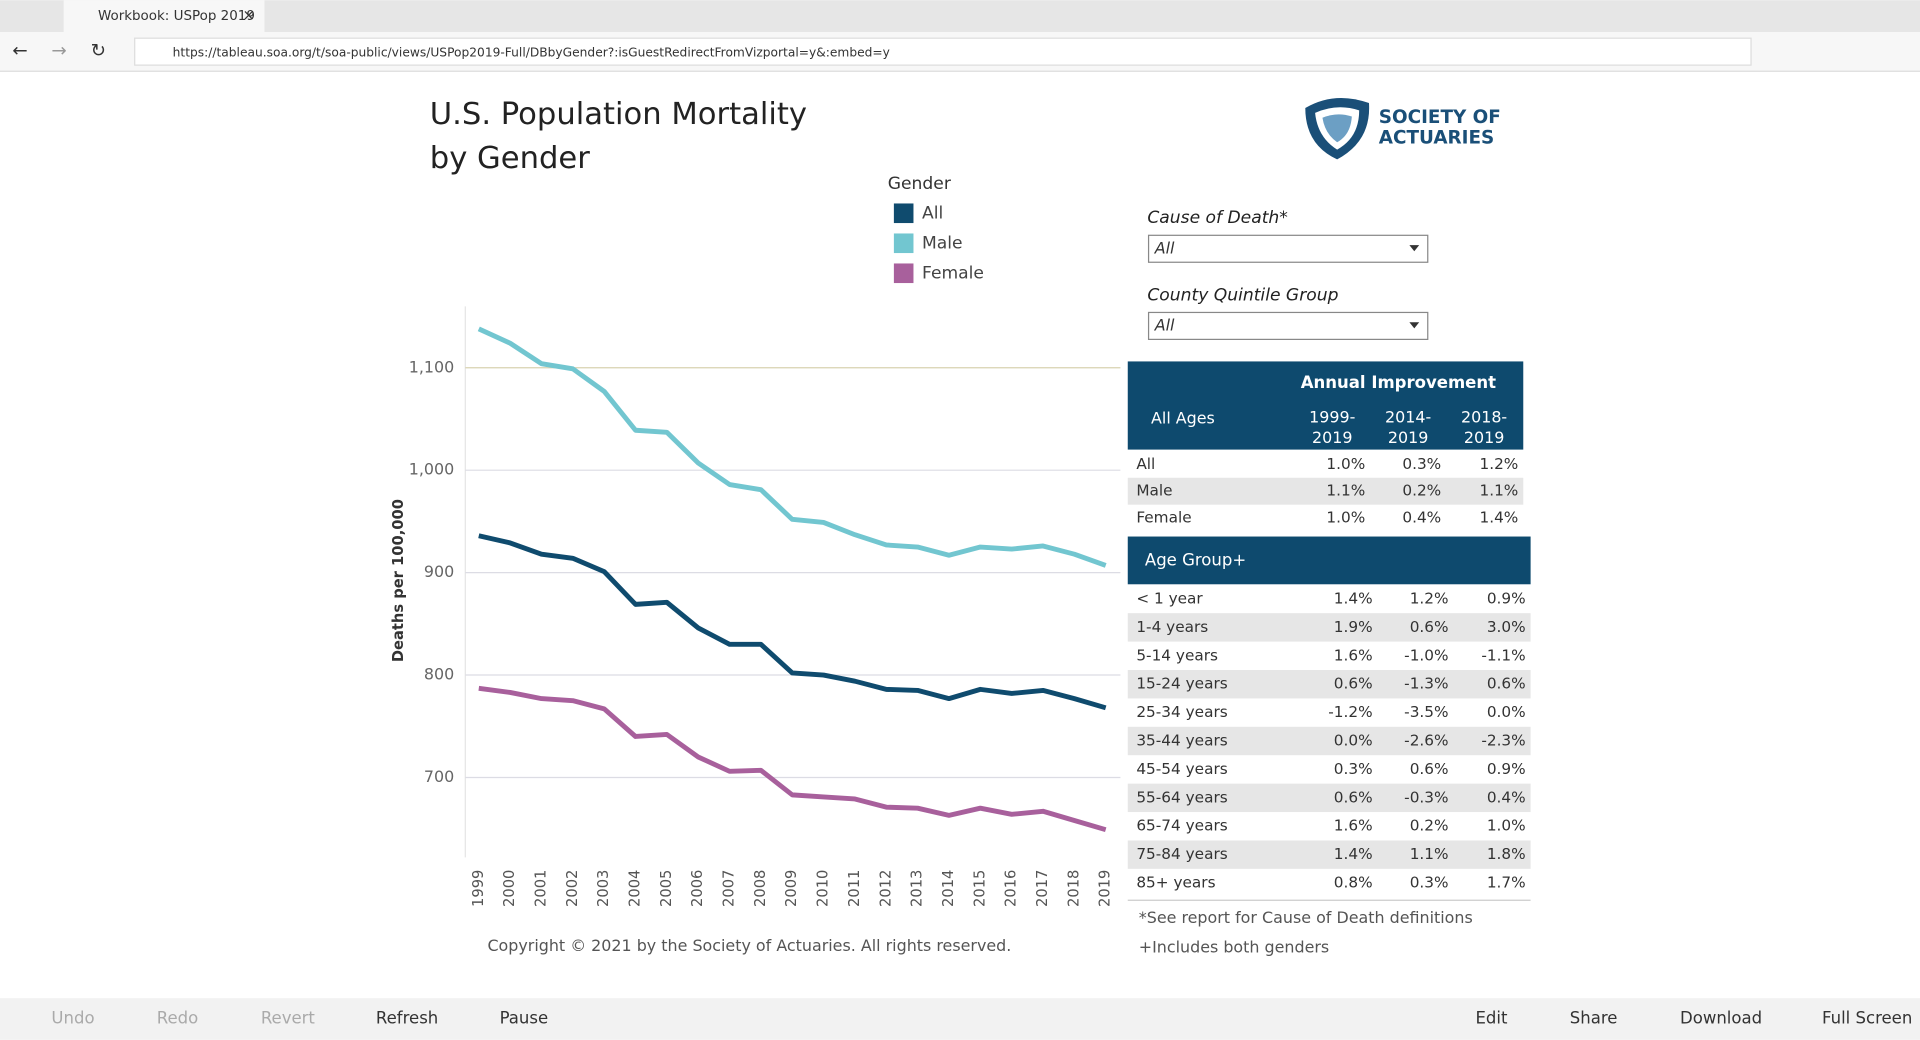  What do you see at coordinates (1436, 138) in the screenshot?
I see `logo-text: ACTUARIES` at bounding box center [1436, 138].